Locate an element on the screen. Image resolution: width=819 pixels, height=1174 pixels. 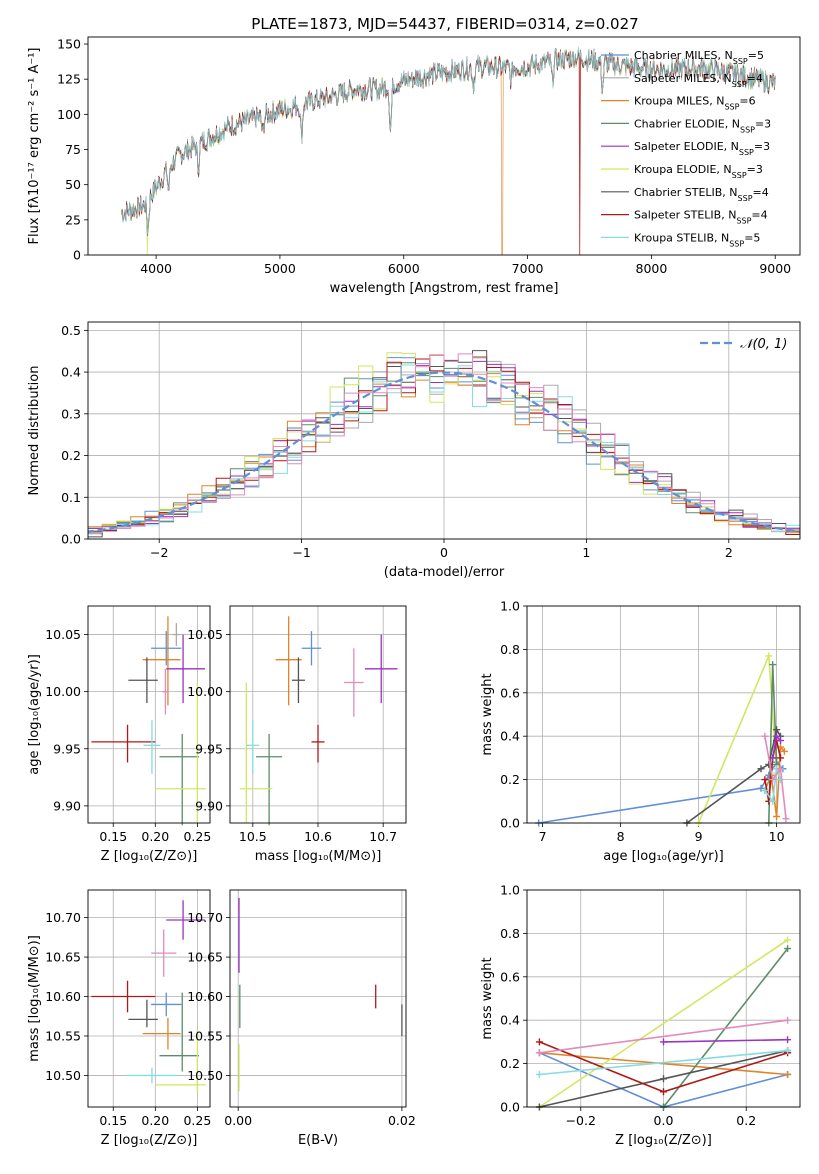
y-tick-label: 75 is located at coordinates (73, 149).